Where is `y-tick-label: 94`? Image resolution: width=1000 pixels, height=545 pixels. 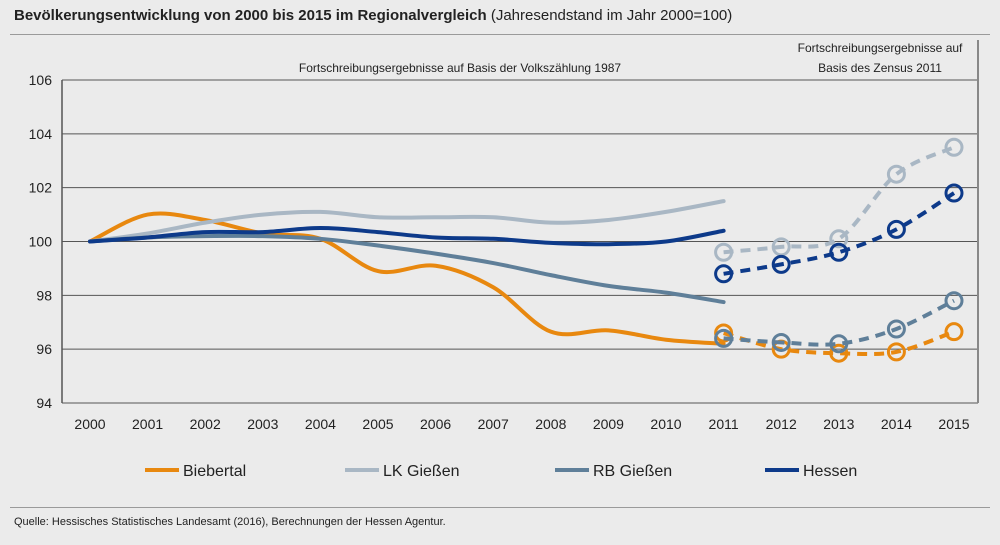 y-tick-label: 94 is located at coordinates (44, 403).